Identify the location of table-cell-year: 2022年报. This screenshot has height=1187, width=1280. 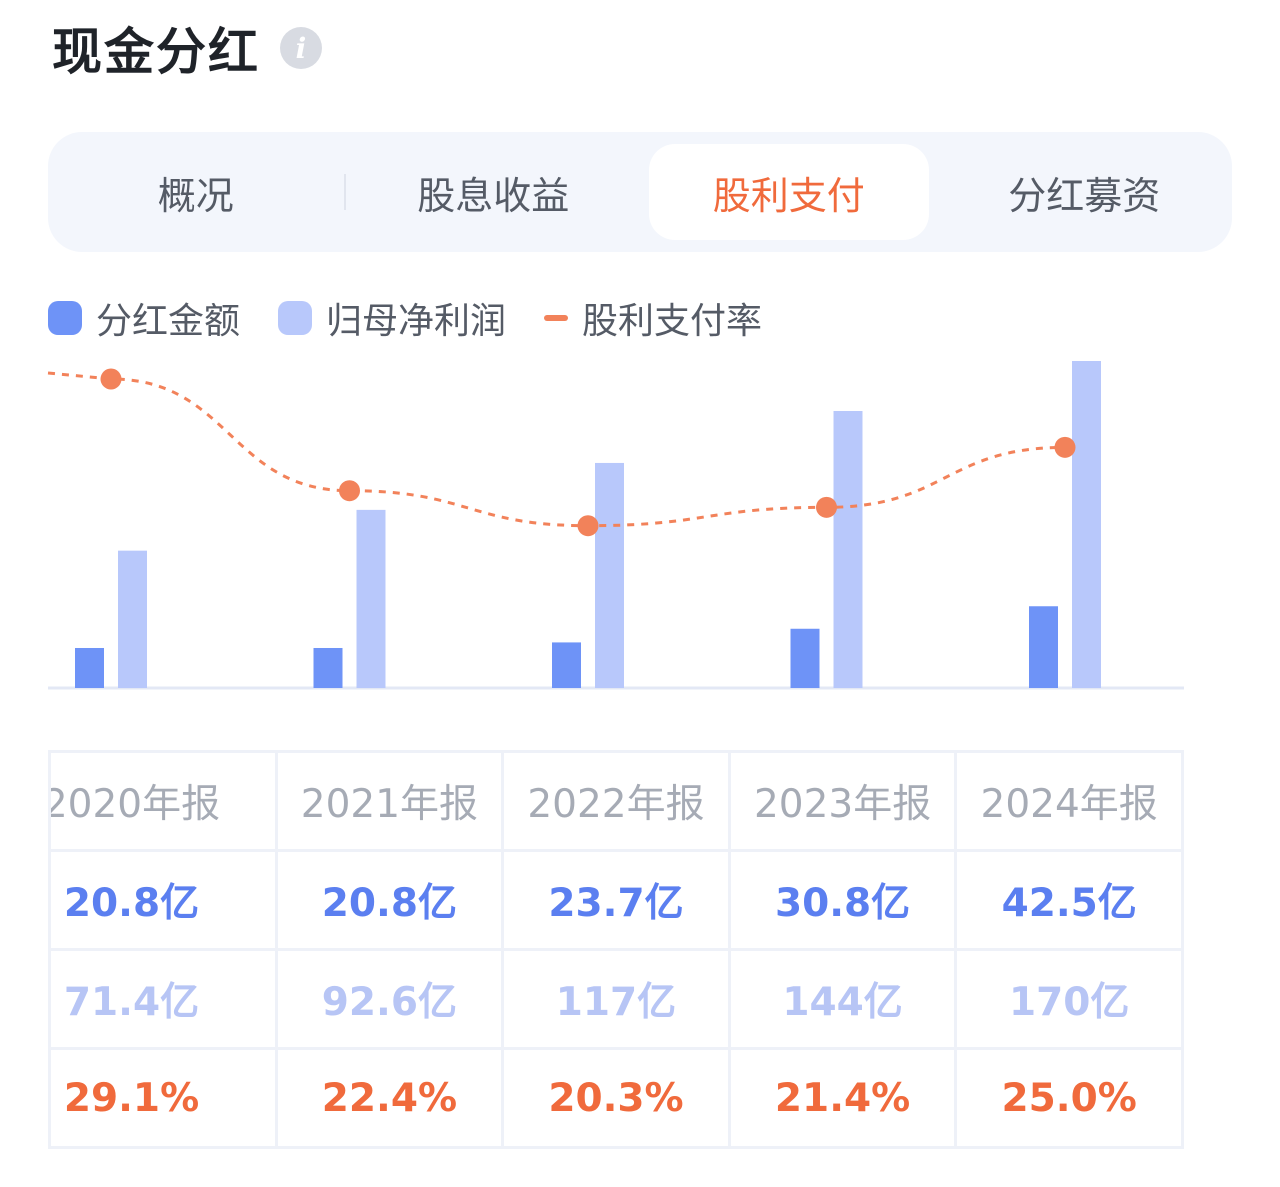
(616, 801).